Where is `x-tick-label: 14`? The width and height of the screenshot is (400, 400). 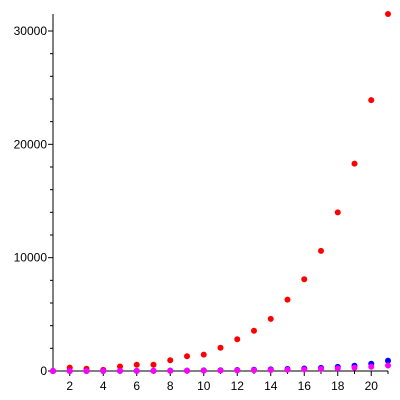
x-tick-label: 14 is located at coordinates (271, 386).